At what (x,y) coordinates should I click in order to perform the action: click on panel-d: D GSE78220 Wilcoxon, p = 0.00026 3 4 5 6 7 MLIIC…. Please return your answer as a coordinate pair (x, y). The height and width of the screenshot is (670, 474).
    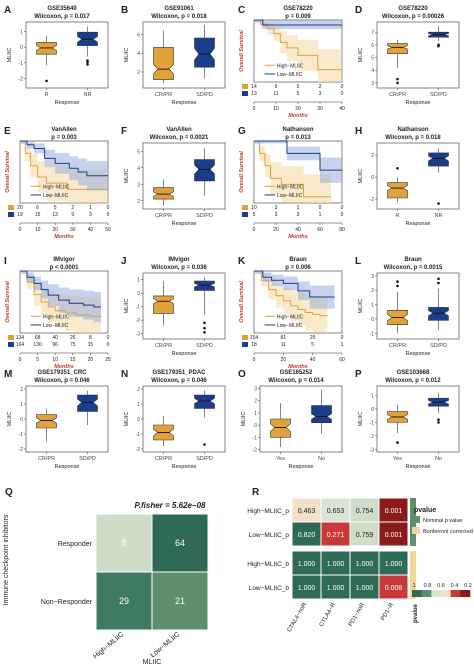
    Looking at the image, I should click on (407, 55).